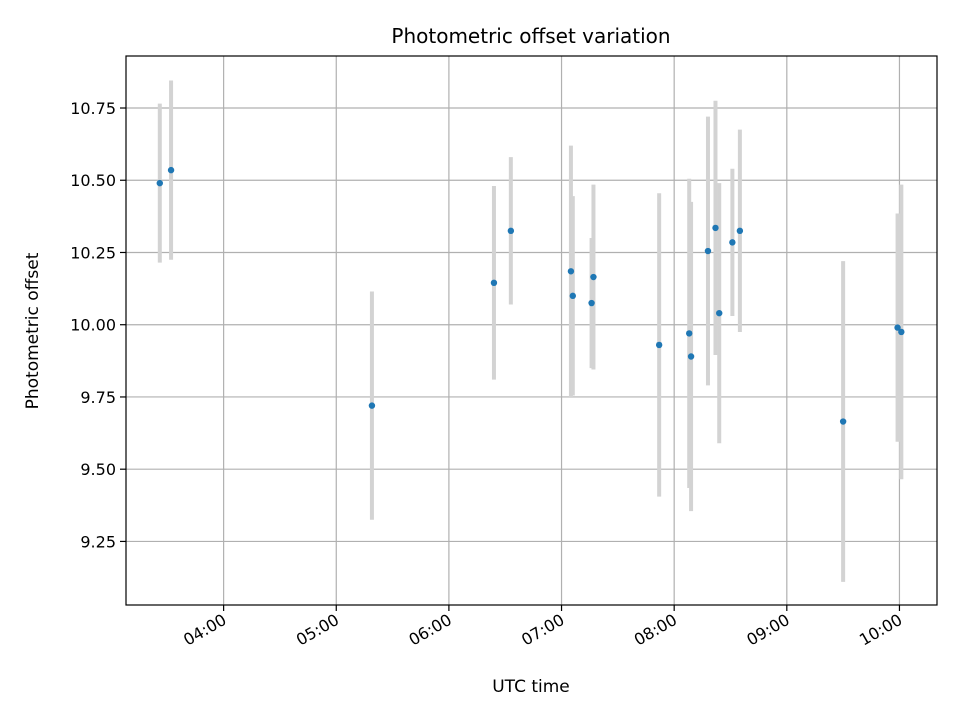 This screenshot has height=720, width=960. I want to click on y-axis-ticks: 9.25 9.50 9.75 10.00 10.25 10.50 10.75, so click(98, 325).